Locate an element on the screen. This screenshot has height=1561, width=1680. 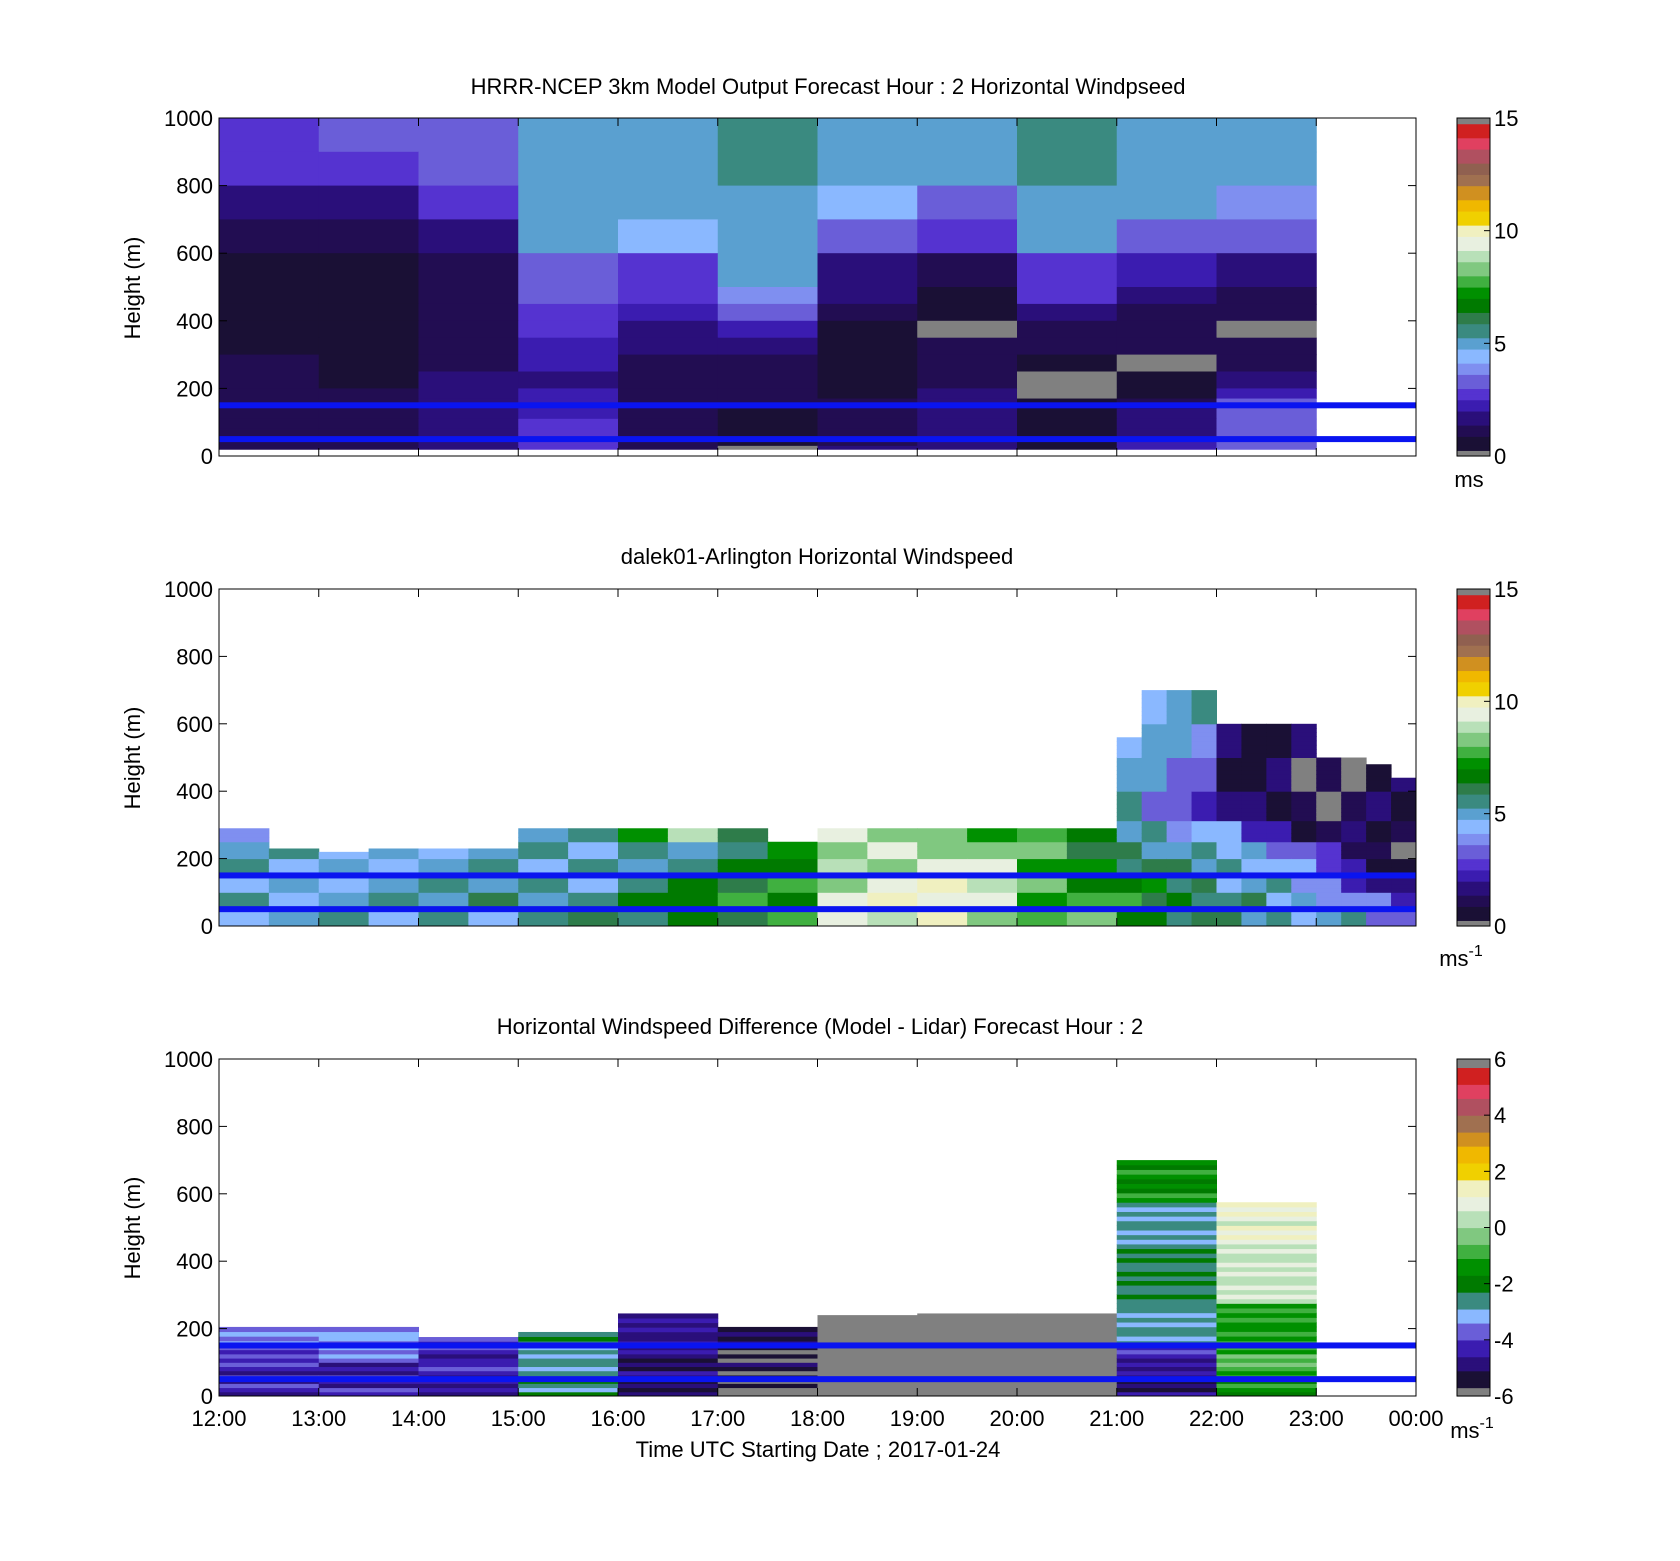
panel-difference-overlay is located at coordinates (817, 1362).